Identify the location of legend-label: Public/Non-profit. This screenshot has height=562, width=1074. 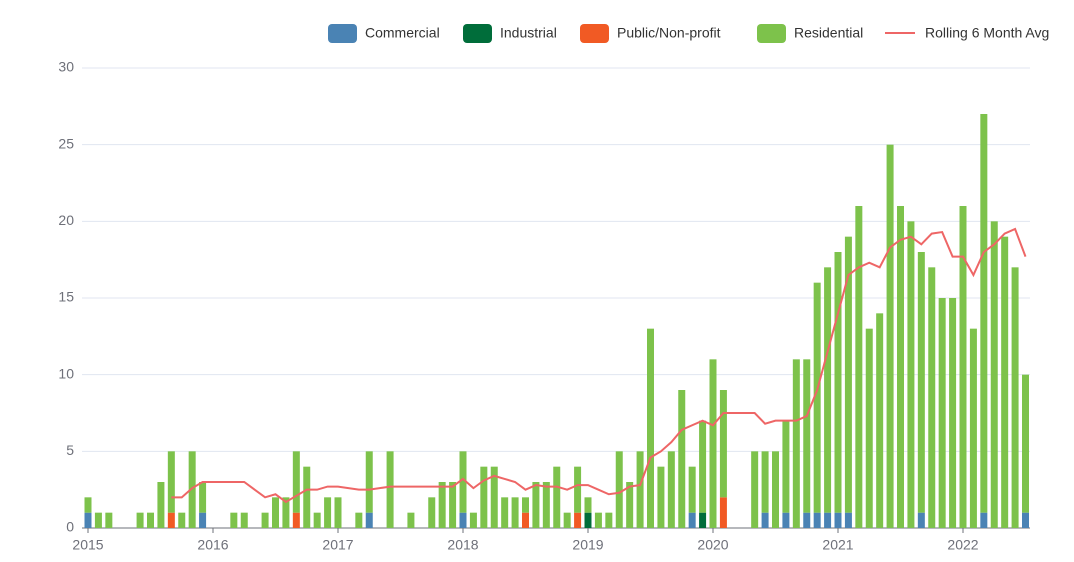
(669, 33).